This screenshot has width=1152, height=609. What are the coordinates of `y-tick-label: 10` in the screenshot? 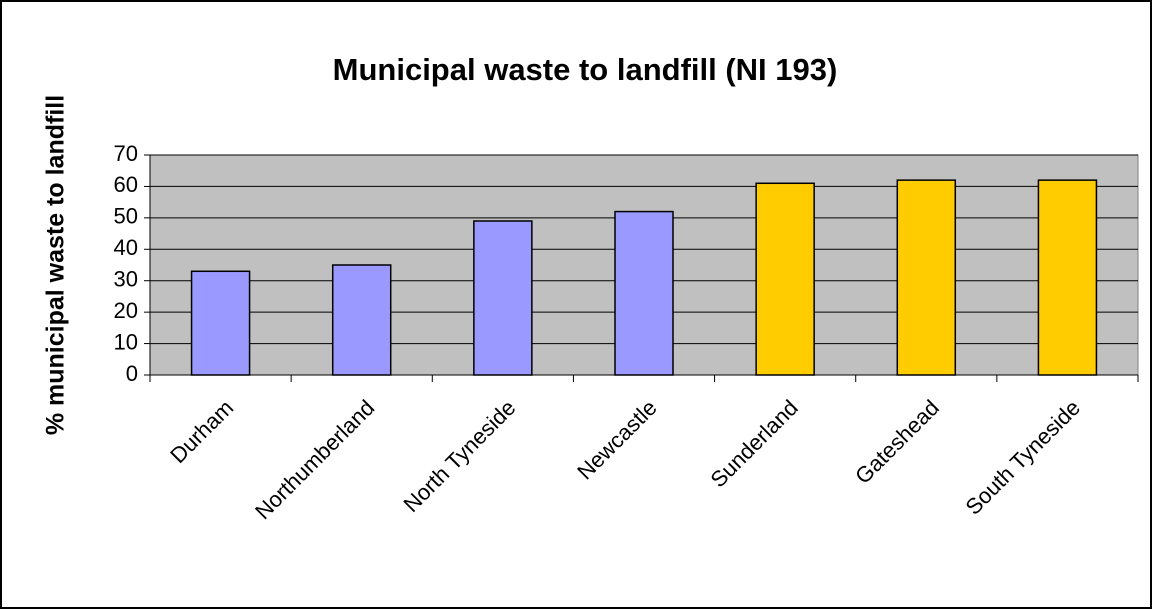 It's located at (126, 341).